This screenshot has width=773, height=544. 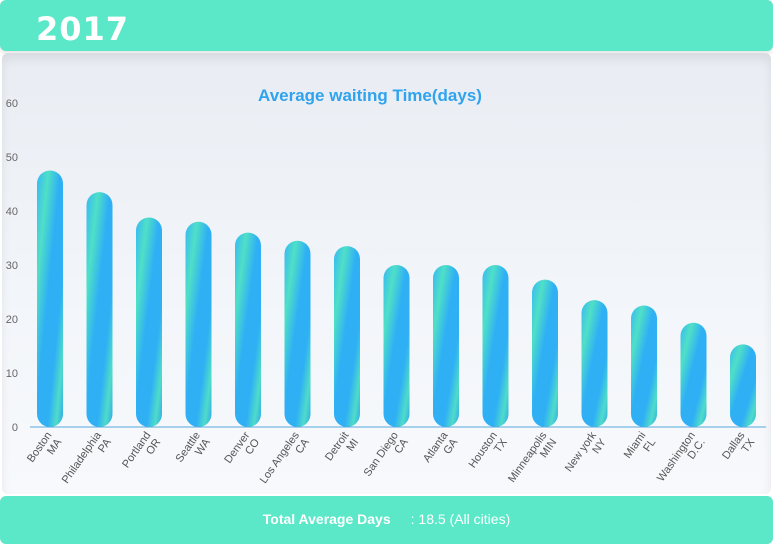 What do you see at coordinates (586, 455) in the screenshot?
I see `x-tick-label: New yorkNY` at bounding box center [586, 455].